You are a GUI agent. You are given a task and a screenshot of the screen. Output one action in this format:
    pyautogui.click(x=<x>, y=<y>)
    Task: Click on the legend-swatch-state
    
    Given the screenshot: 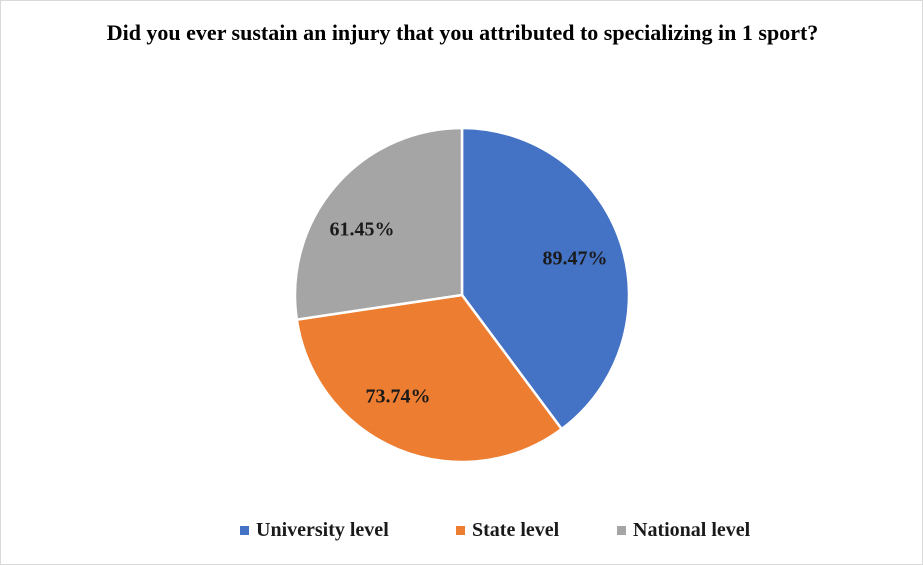 What is the action you would take?
    pyautogui.click(x=460, y=530)
    